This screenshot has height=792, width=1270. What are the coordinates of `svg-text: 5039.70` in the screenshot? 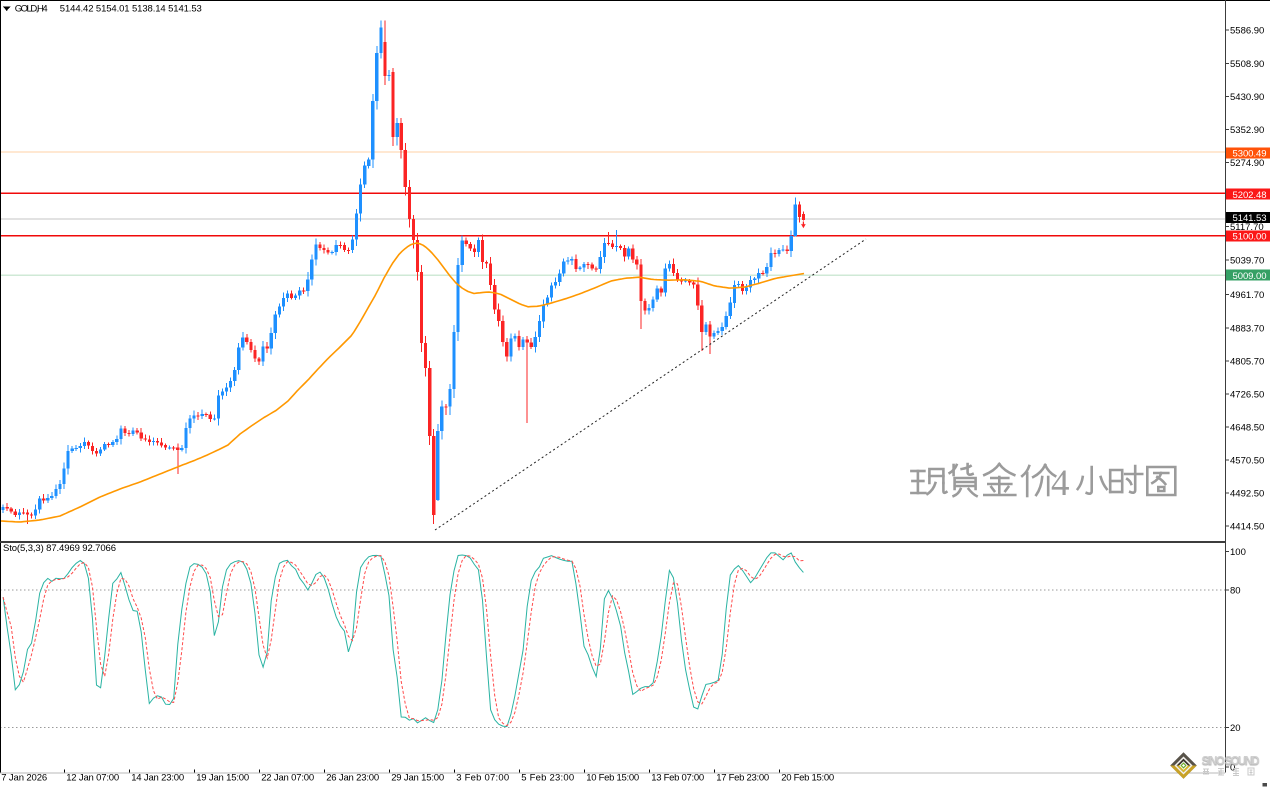 It's located at (1247, 261).